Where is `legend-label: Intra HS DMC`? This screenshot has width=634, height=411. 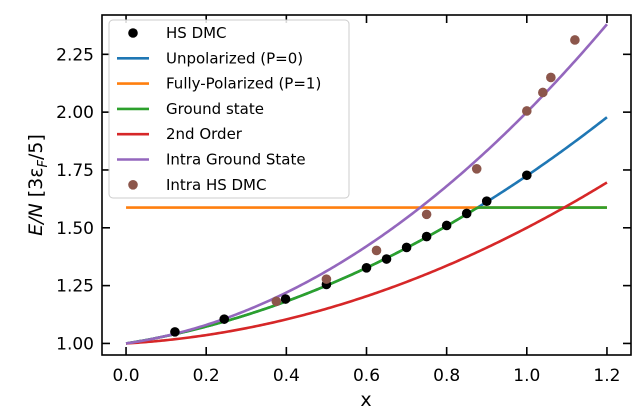 legend-label: Intra HS DMC is located at coordinates (216, 185).